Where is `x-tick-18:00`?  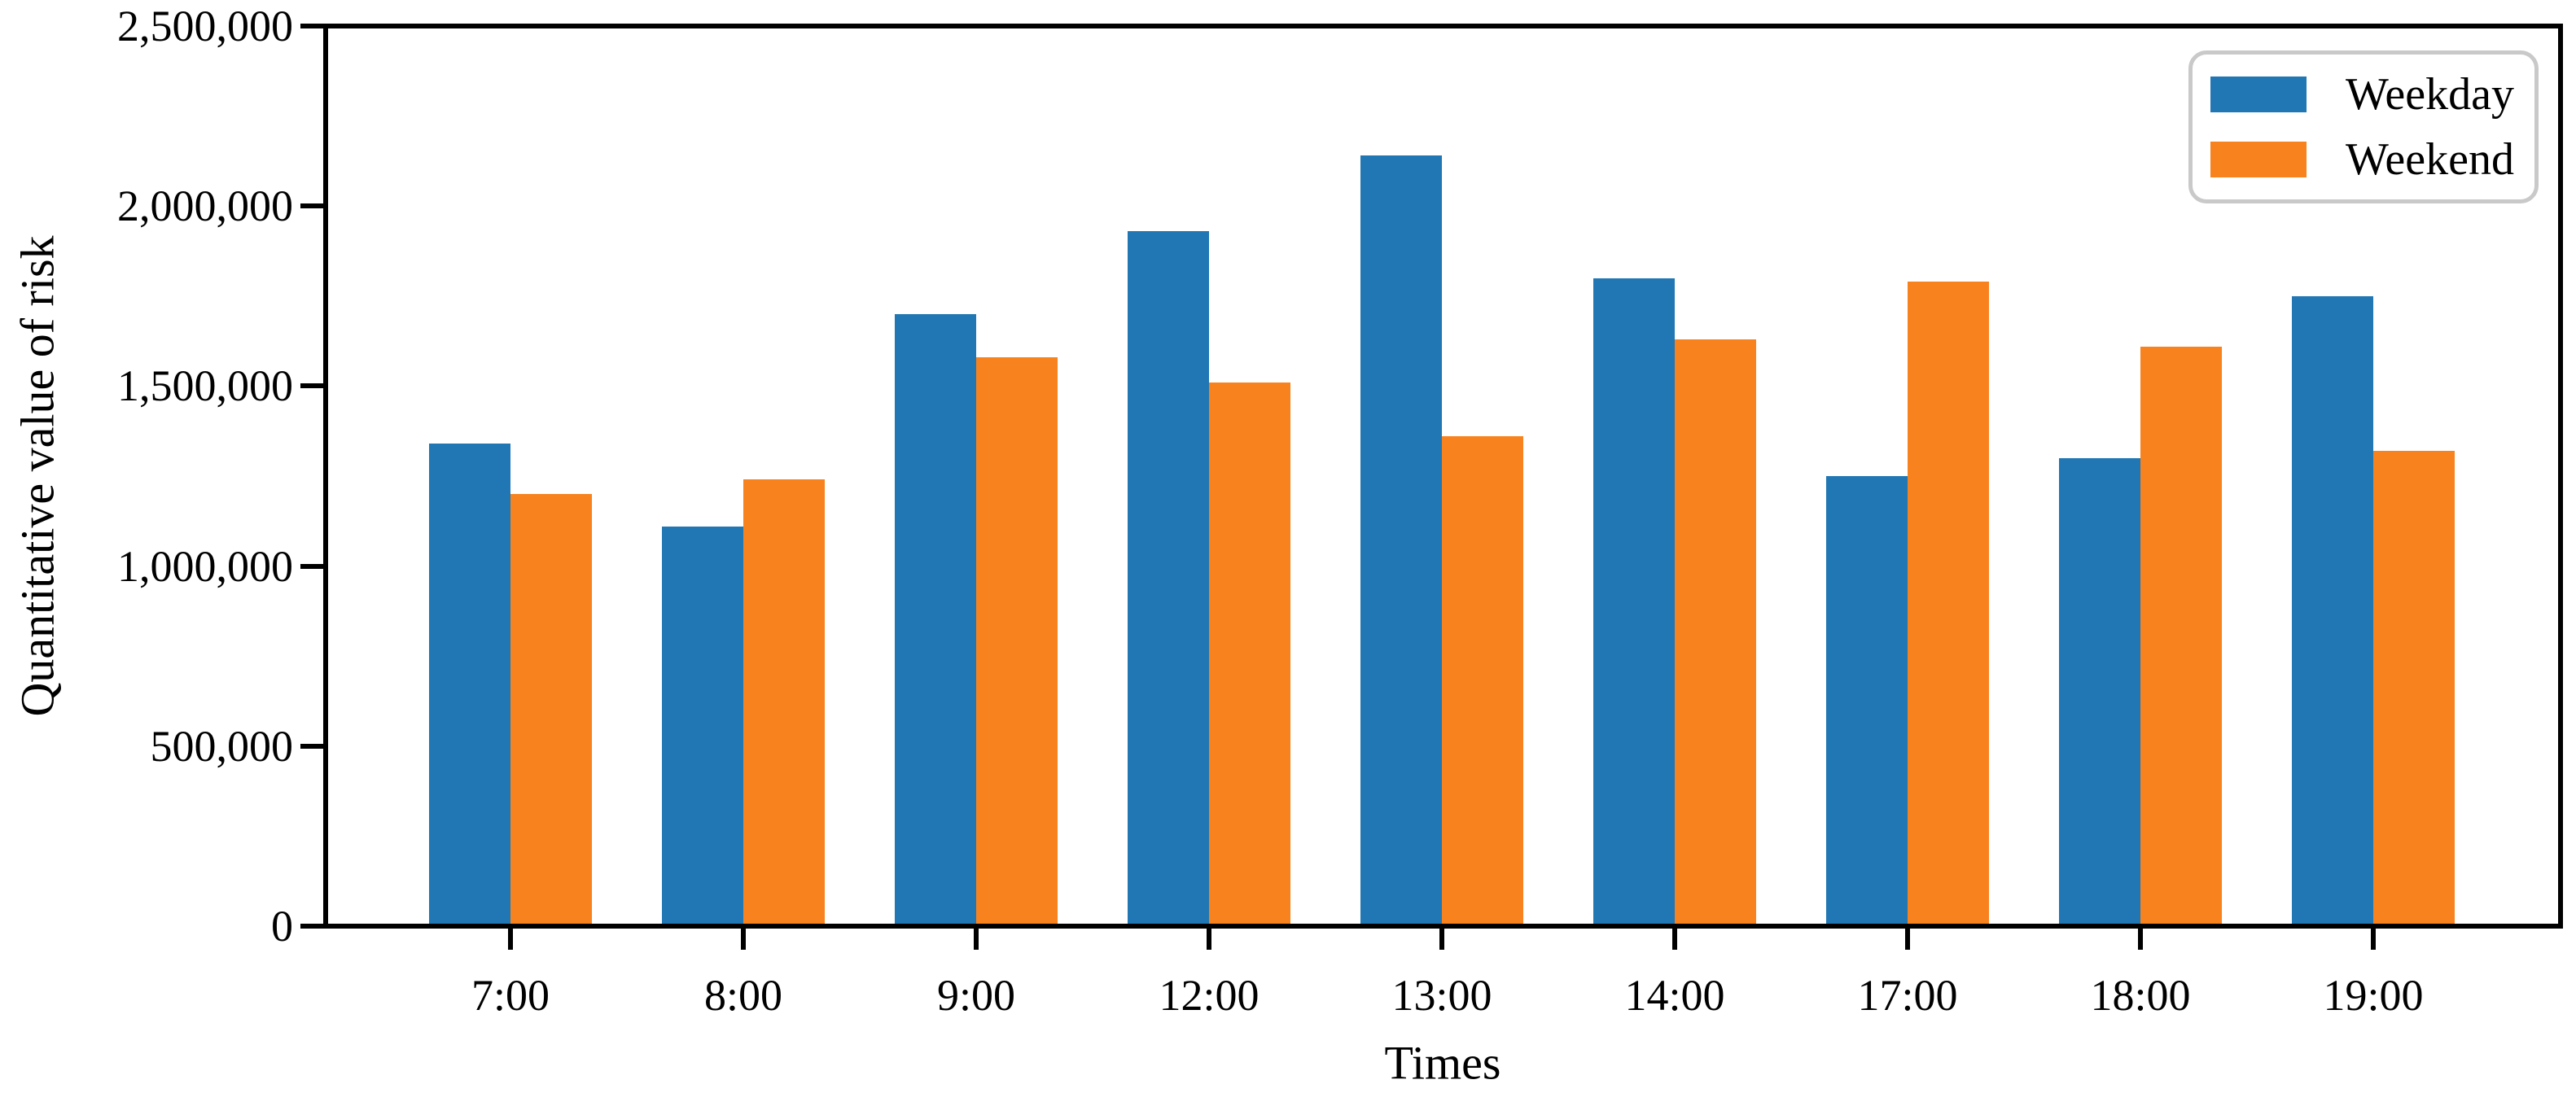 x-tick-18:00 is located at coordinates (2140, 939).